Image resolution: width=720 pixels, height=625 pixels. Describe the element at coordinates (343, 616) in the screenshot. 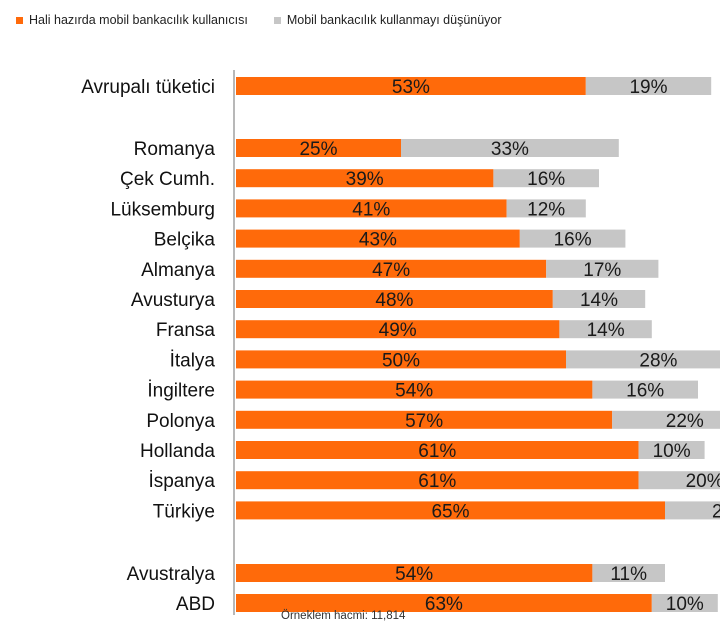

I see `sample-size-note: Örneklem hacmi: 11,814` at that location.